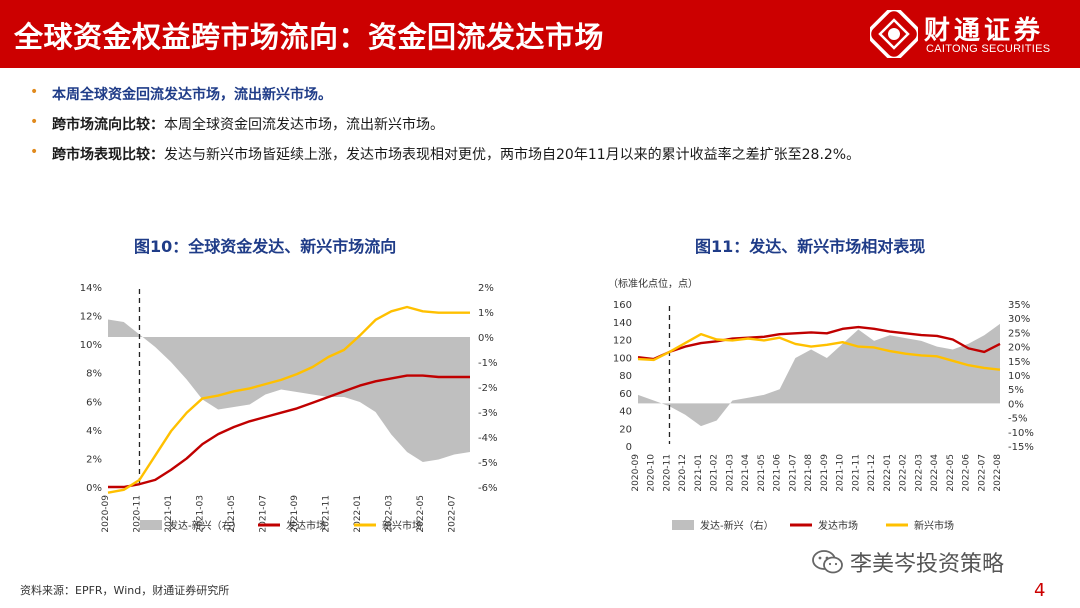 The height and width of the screenshot is (608, 1080). I want to click on bullet-1: • 本周全球资金回流发达市场，流出新兴市场。, so click(545, 94).